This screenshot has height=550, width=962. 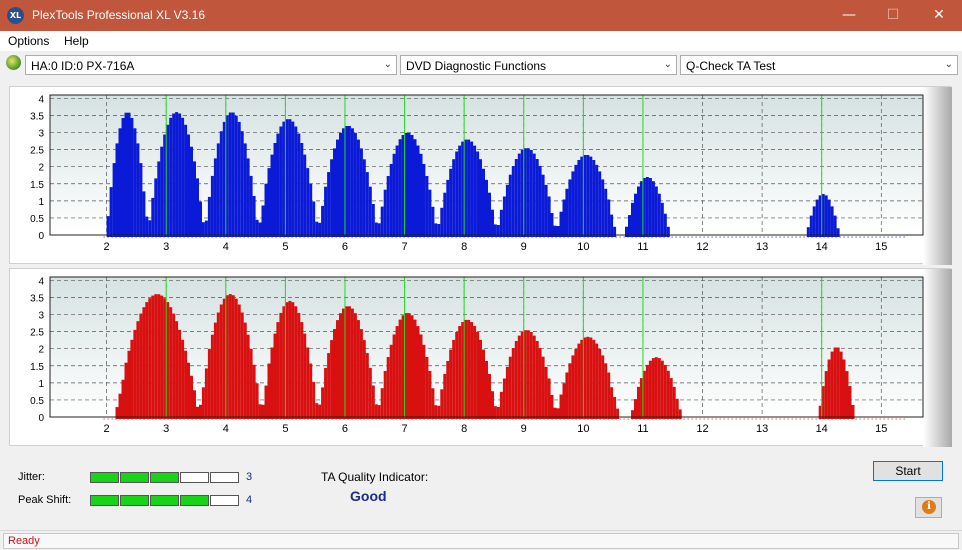 What do you see at coordinates (31, 477) in the screenshot?
I see `jitter-label: Jitter:` at bounding box center [31, 477].